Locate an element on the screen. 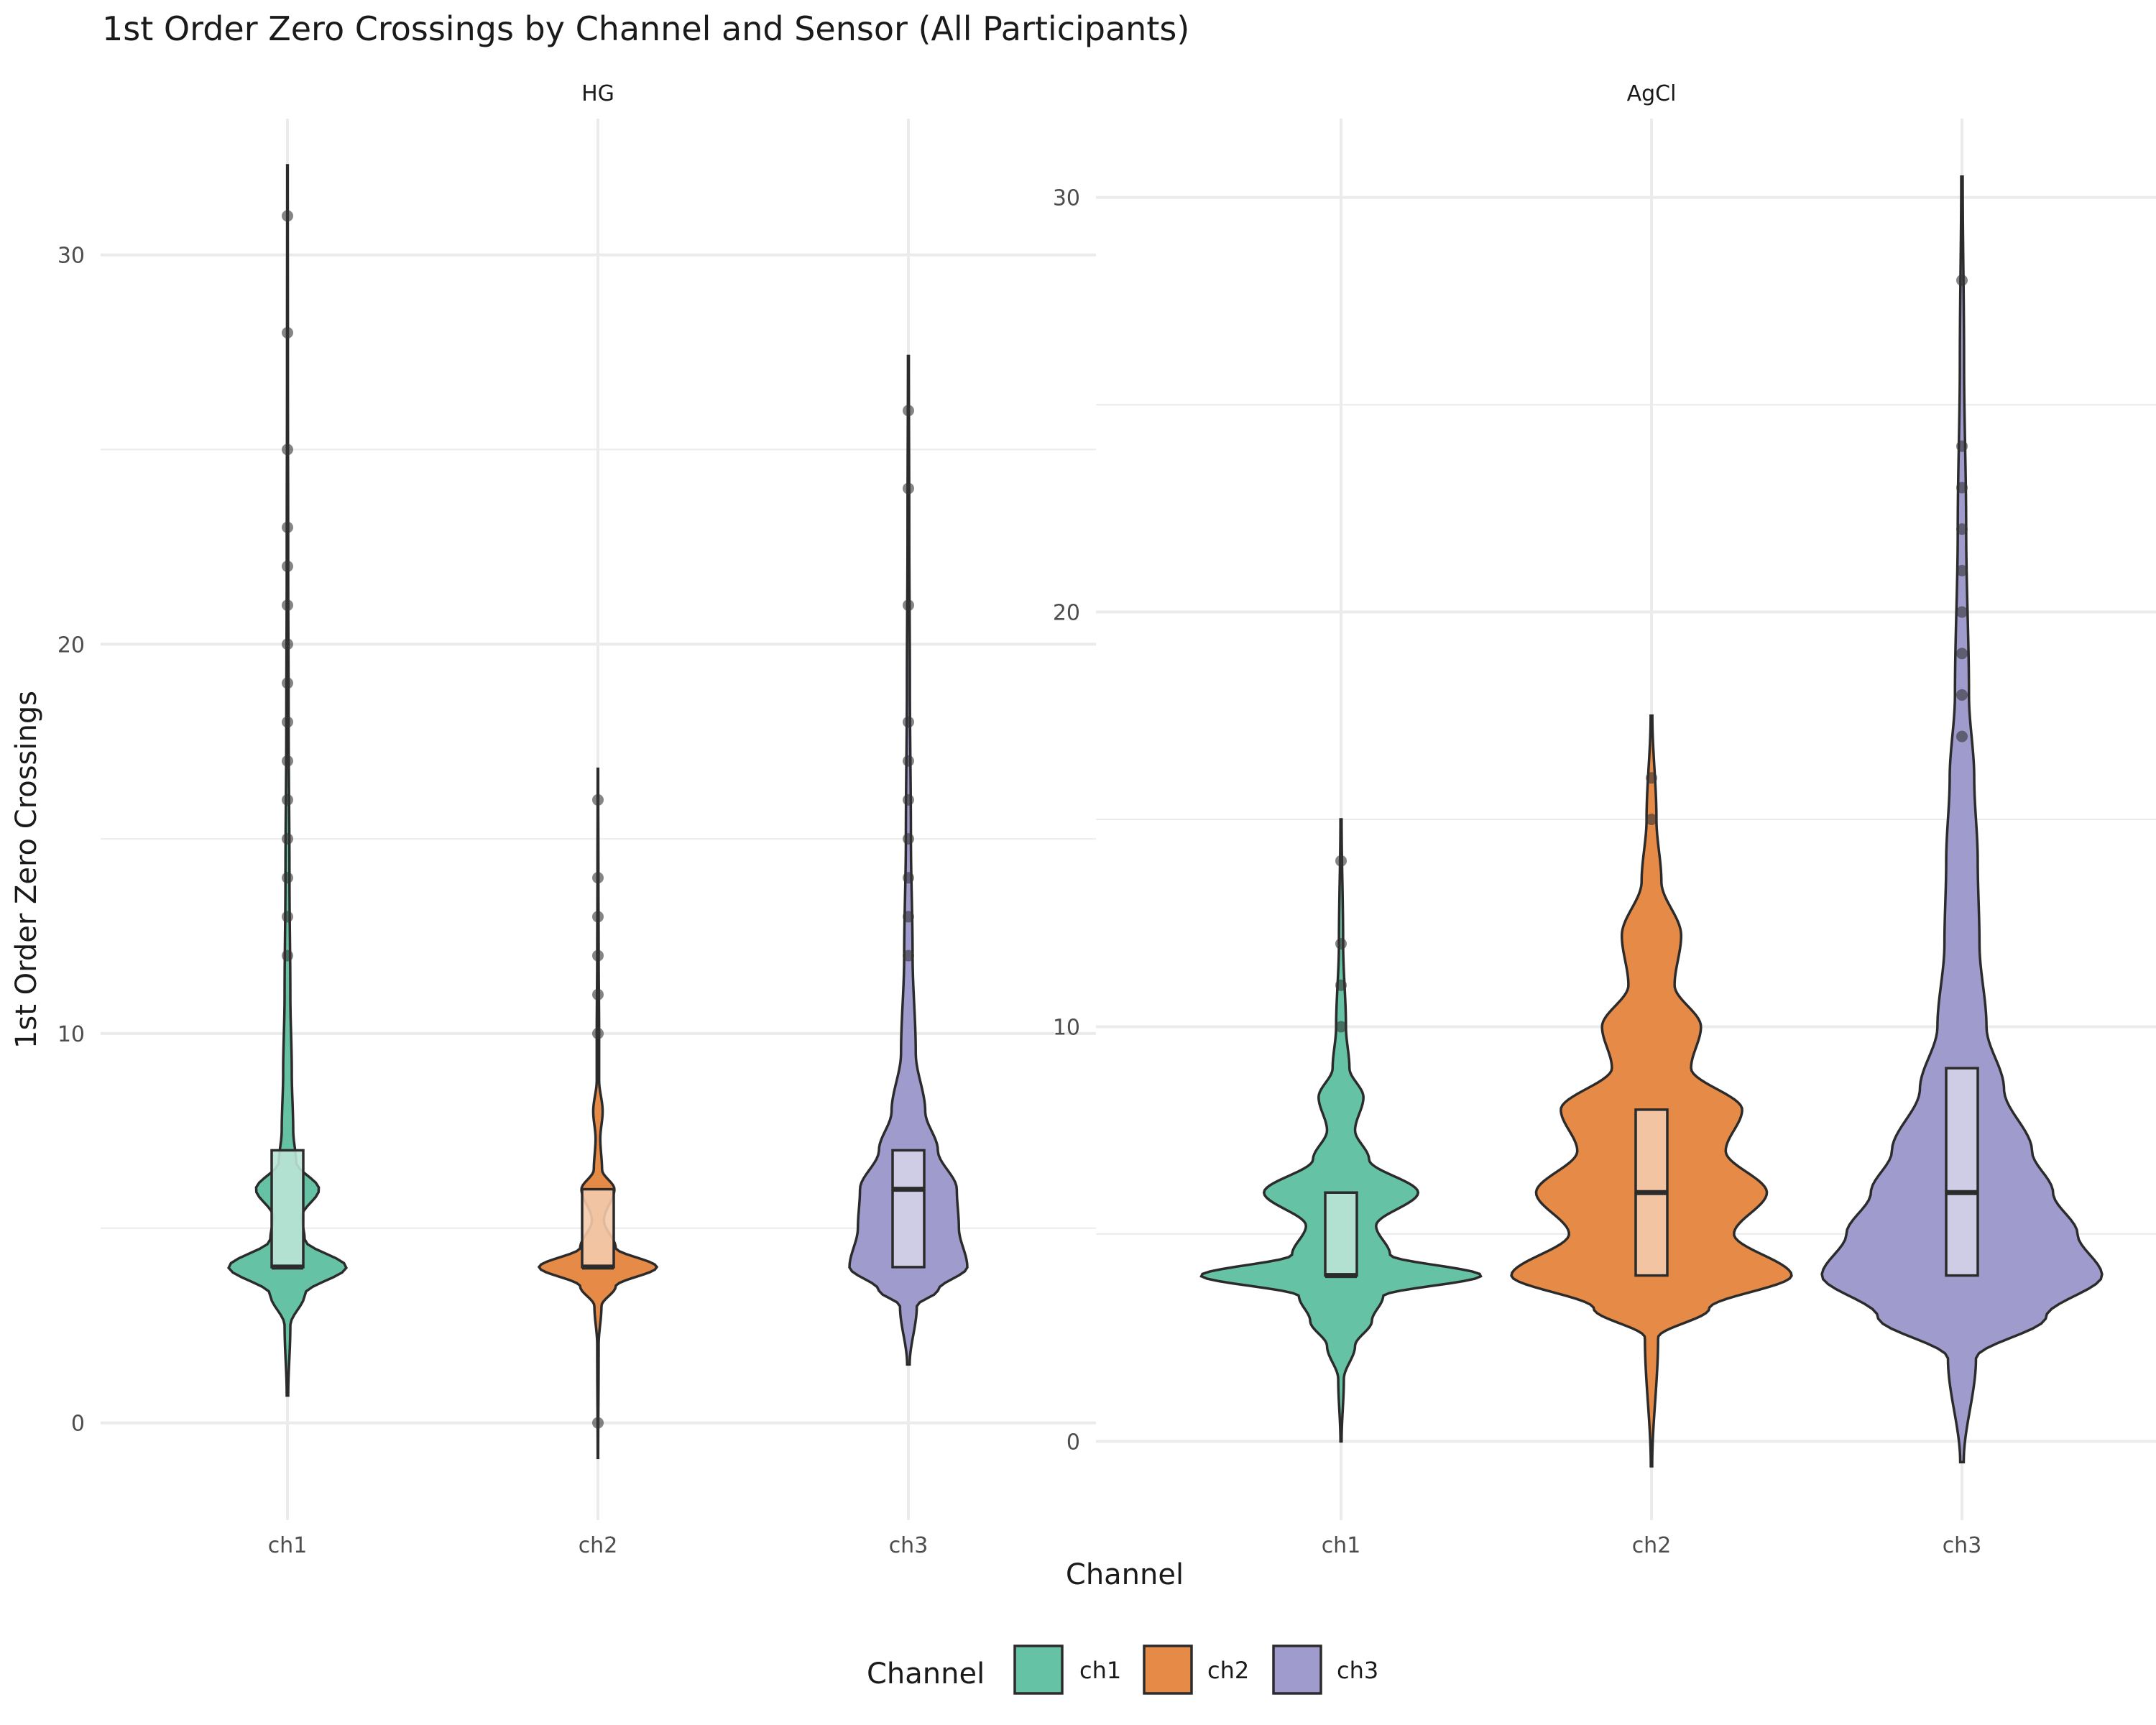 The image size is (2156, 1725). legend-key-ch2 is located at coordinates (1168, 1669).